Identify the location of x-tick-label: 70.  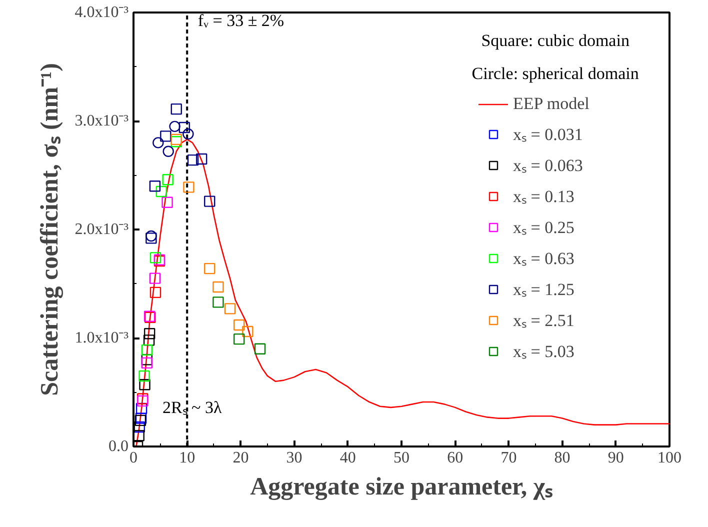
(508, 458).